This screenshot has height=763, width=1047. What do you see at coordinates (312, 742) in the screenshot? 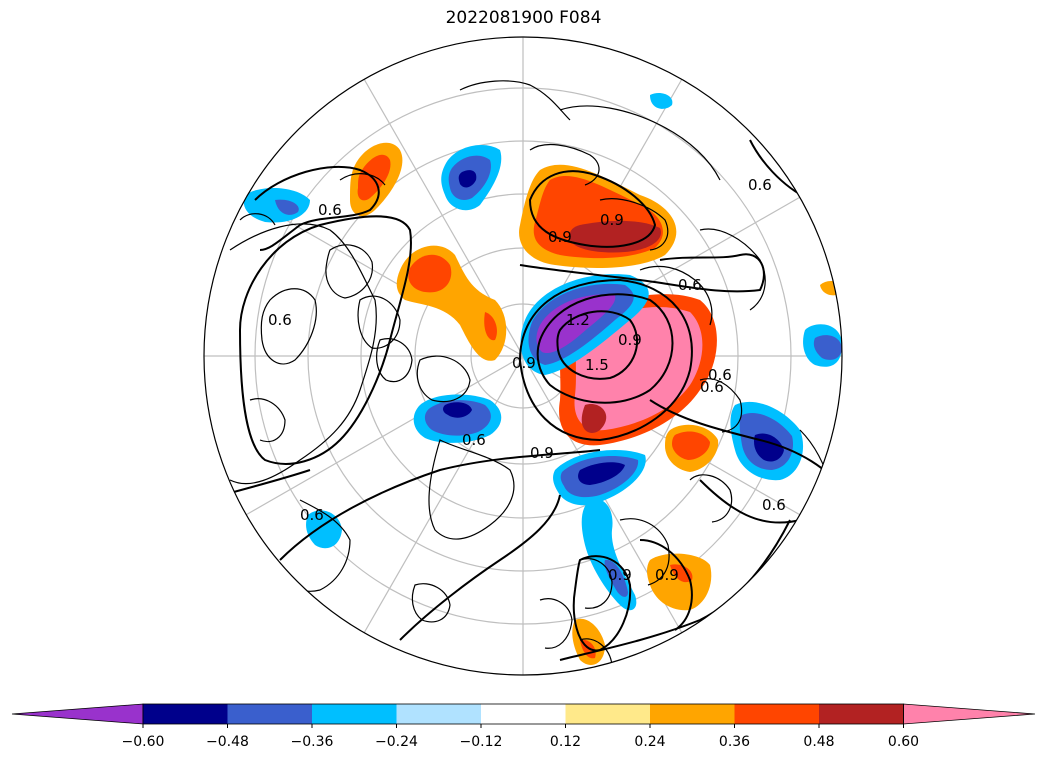
I see `colorbar-tick-label: −0.36` at bounding box center [312, 742].